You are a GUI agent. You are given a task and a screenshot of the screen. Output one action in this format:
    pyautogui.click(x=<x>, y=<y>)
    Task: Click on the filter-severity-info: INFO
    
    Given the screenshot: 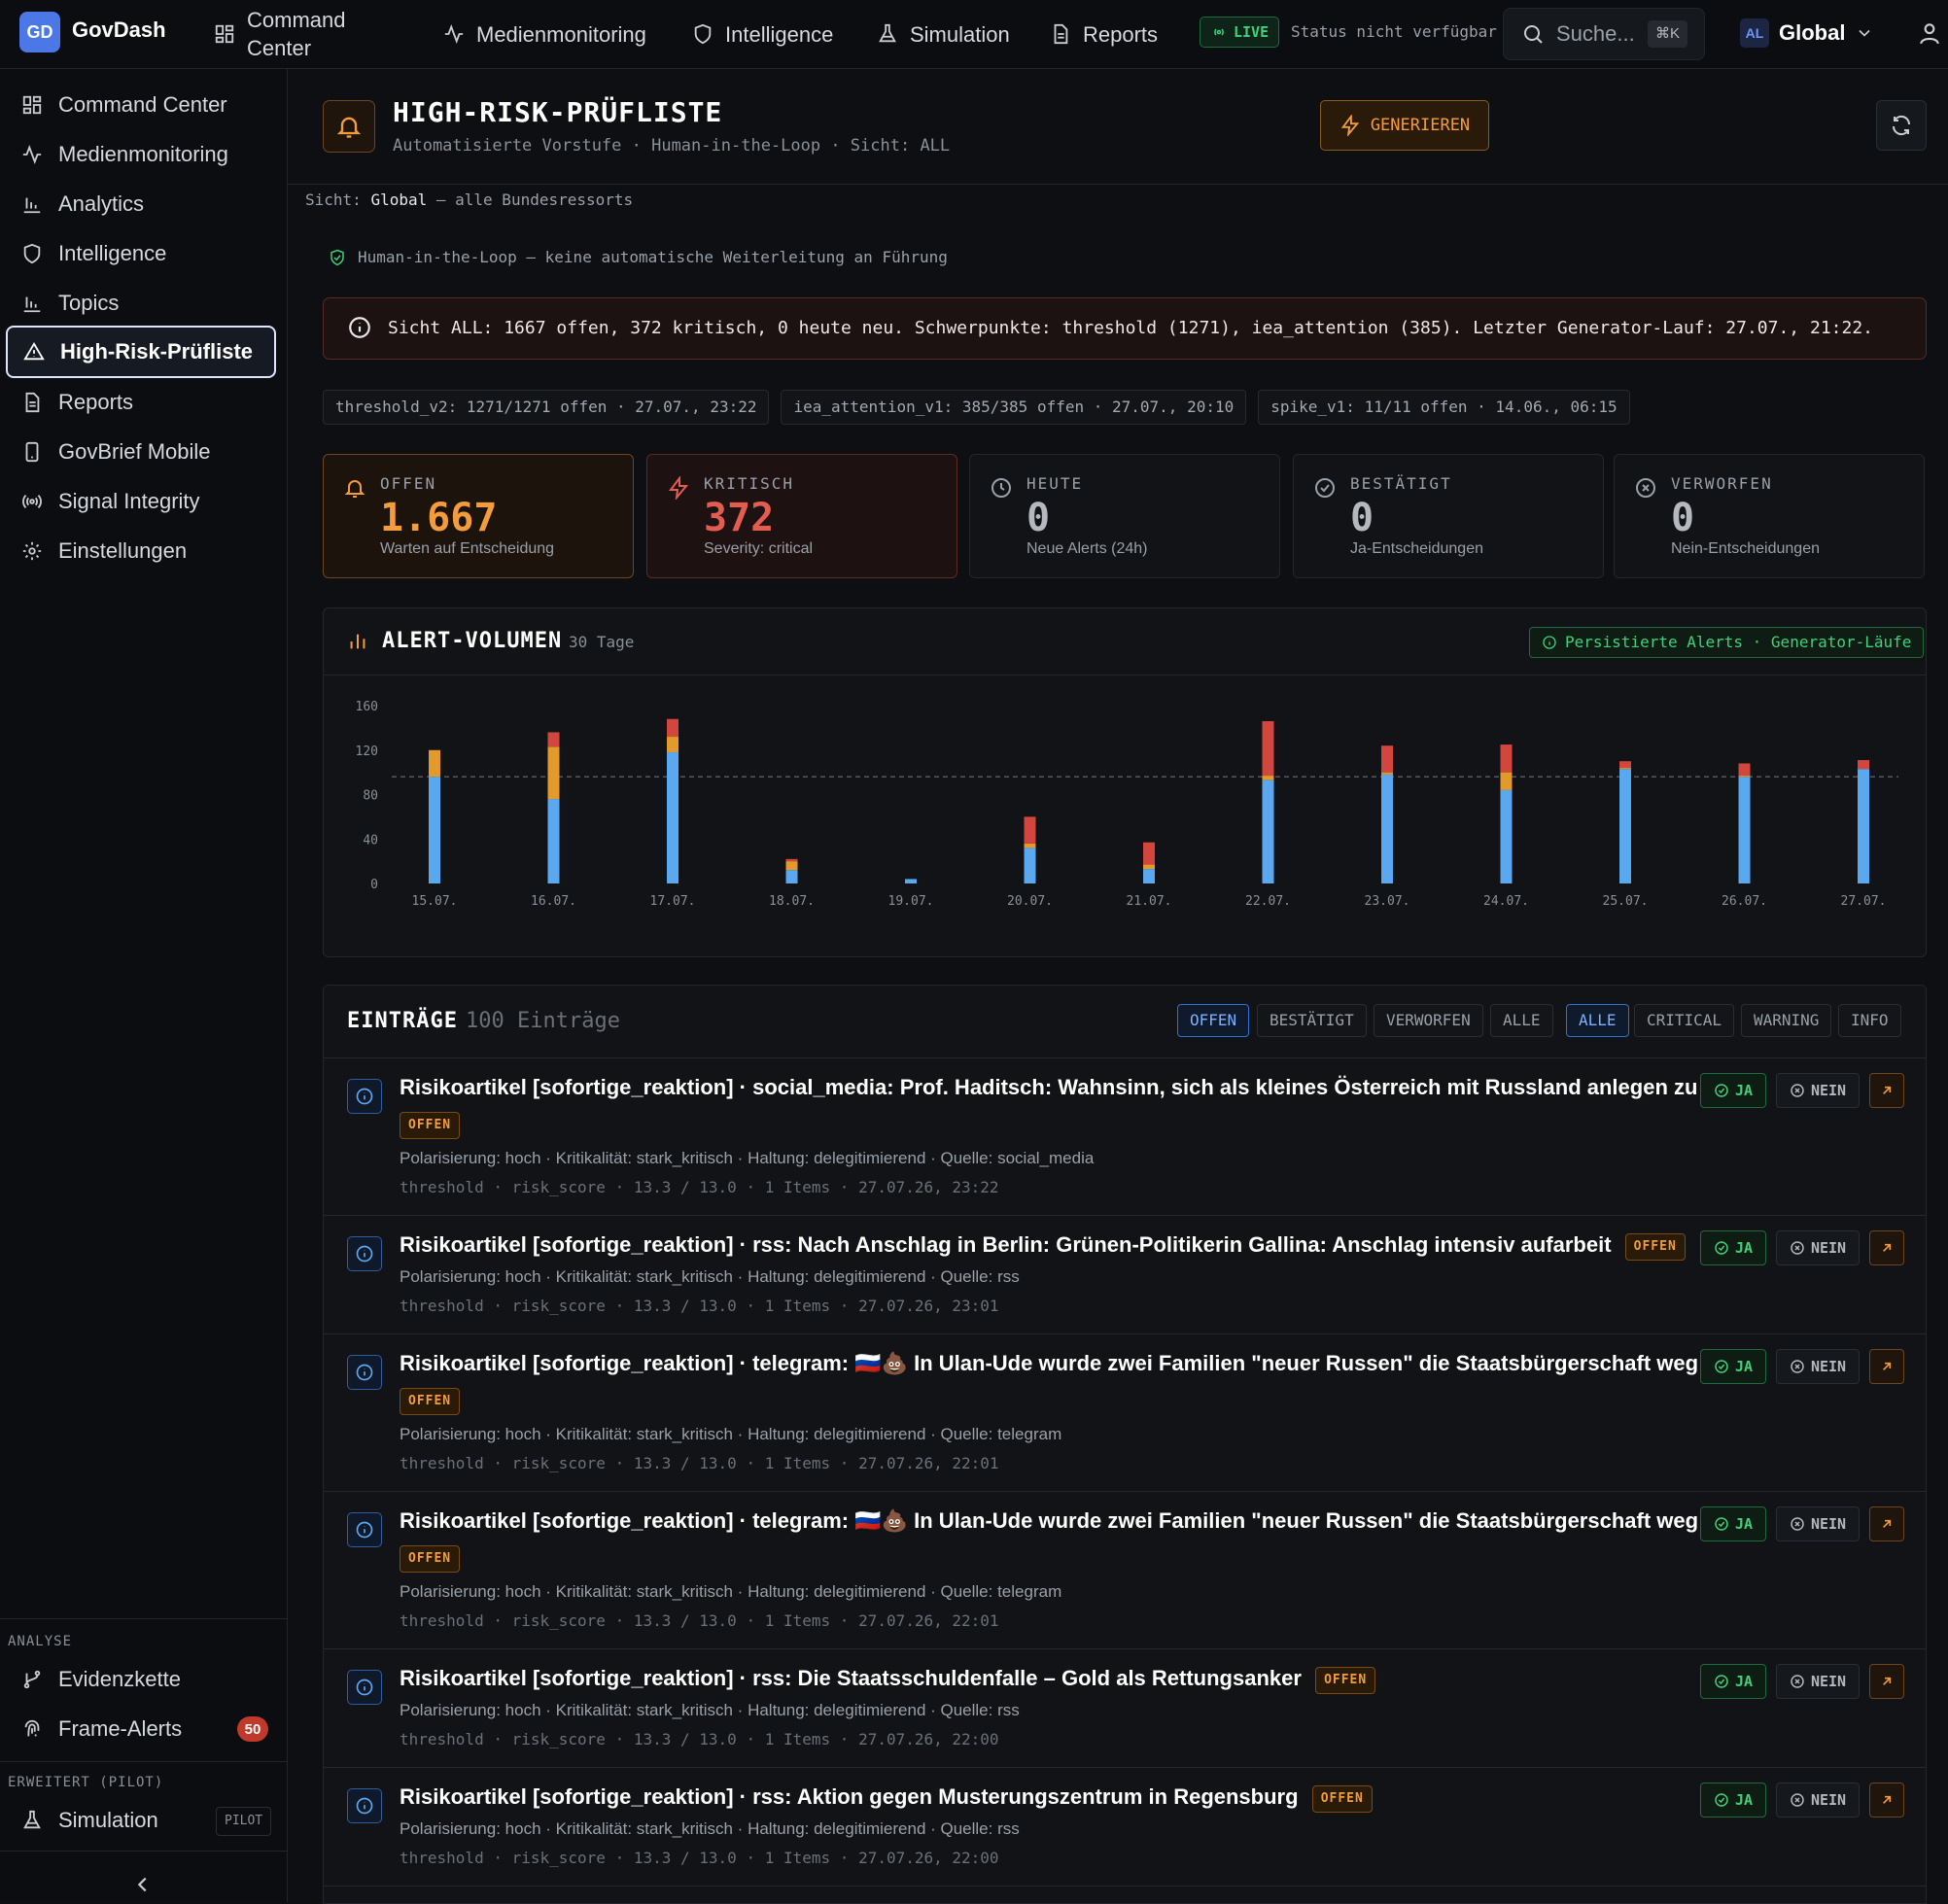 What is the action you would take?
    pyautogui.click(x=1870, y=1020)
    